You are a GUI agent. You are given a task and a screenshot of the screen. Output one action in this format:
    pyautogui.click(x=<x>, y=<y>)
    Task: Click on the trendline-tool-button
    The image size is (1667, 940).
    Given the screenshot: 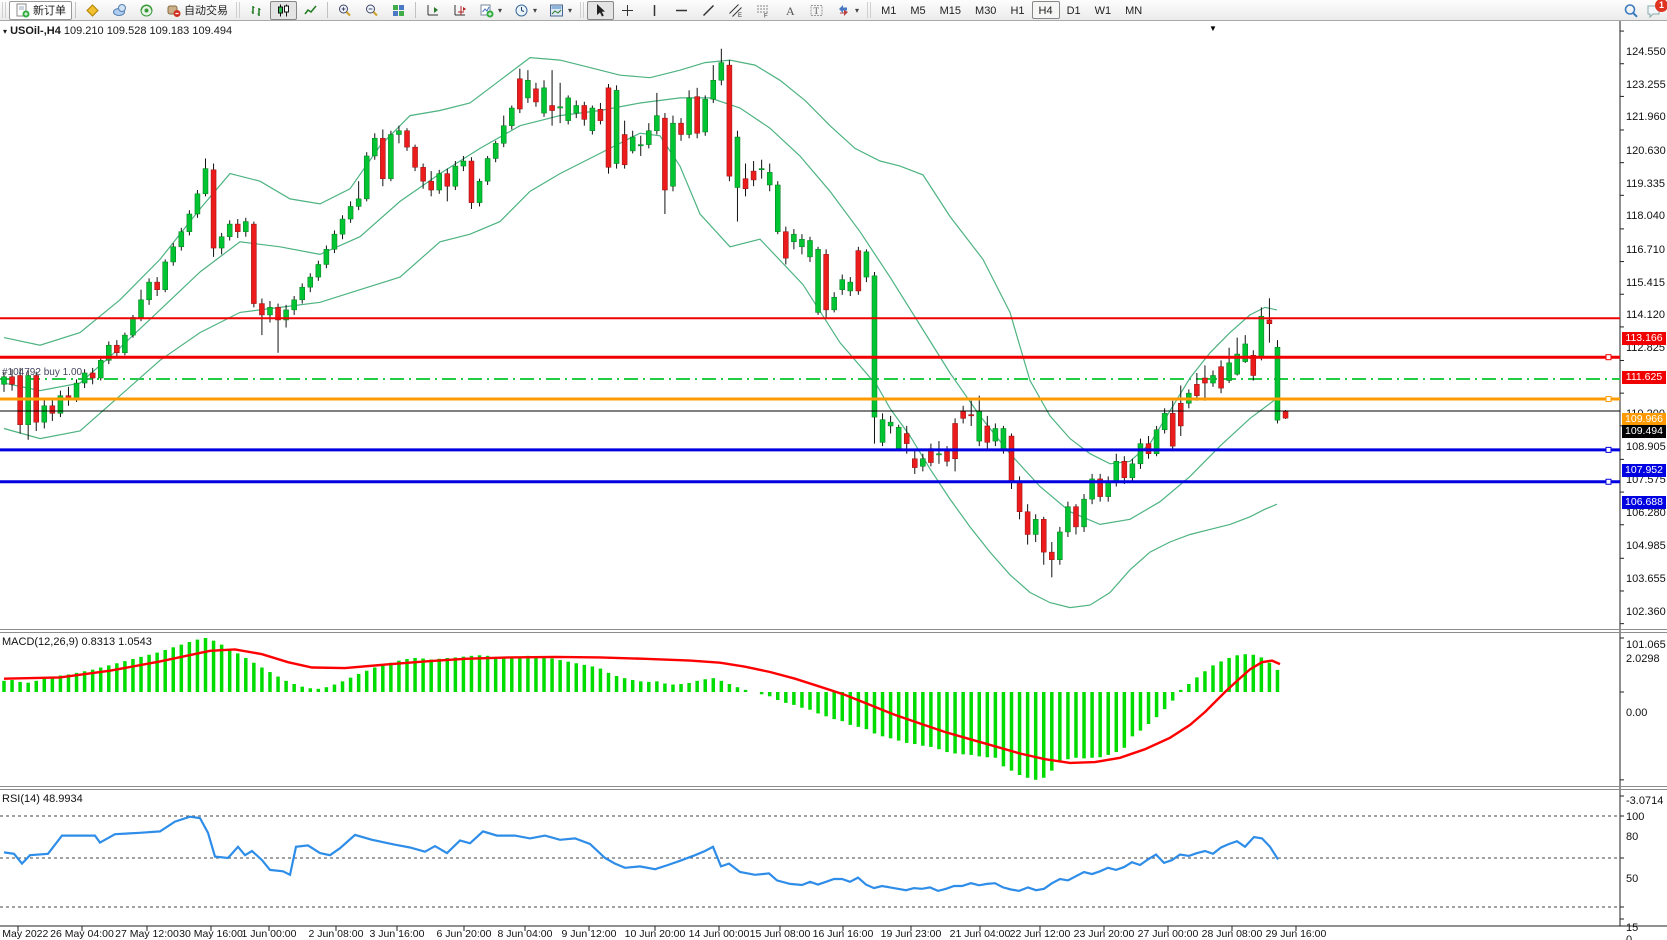 What is the action you would take?
    pyautogui.click(x=708, y=10)
    